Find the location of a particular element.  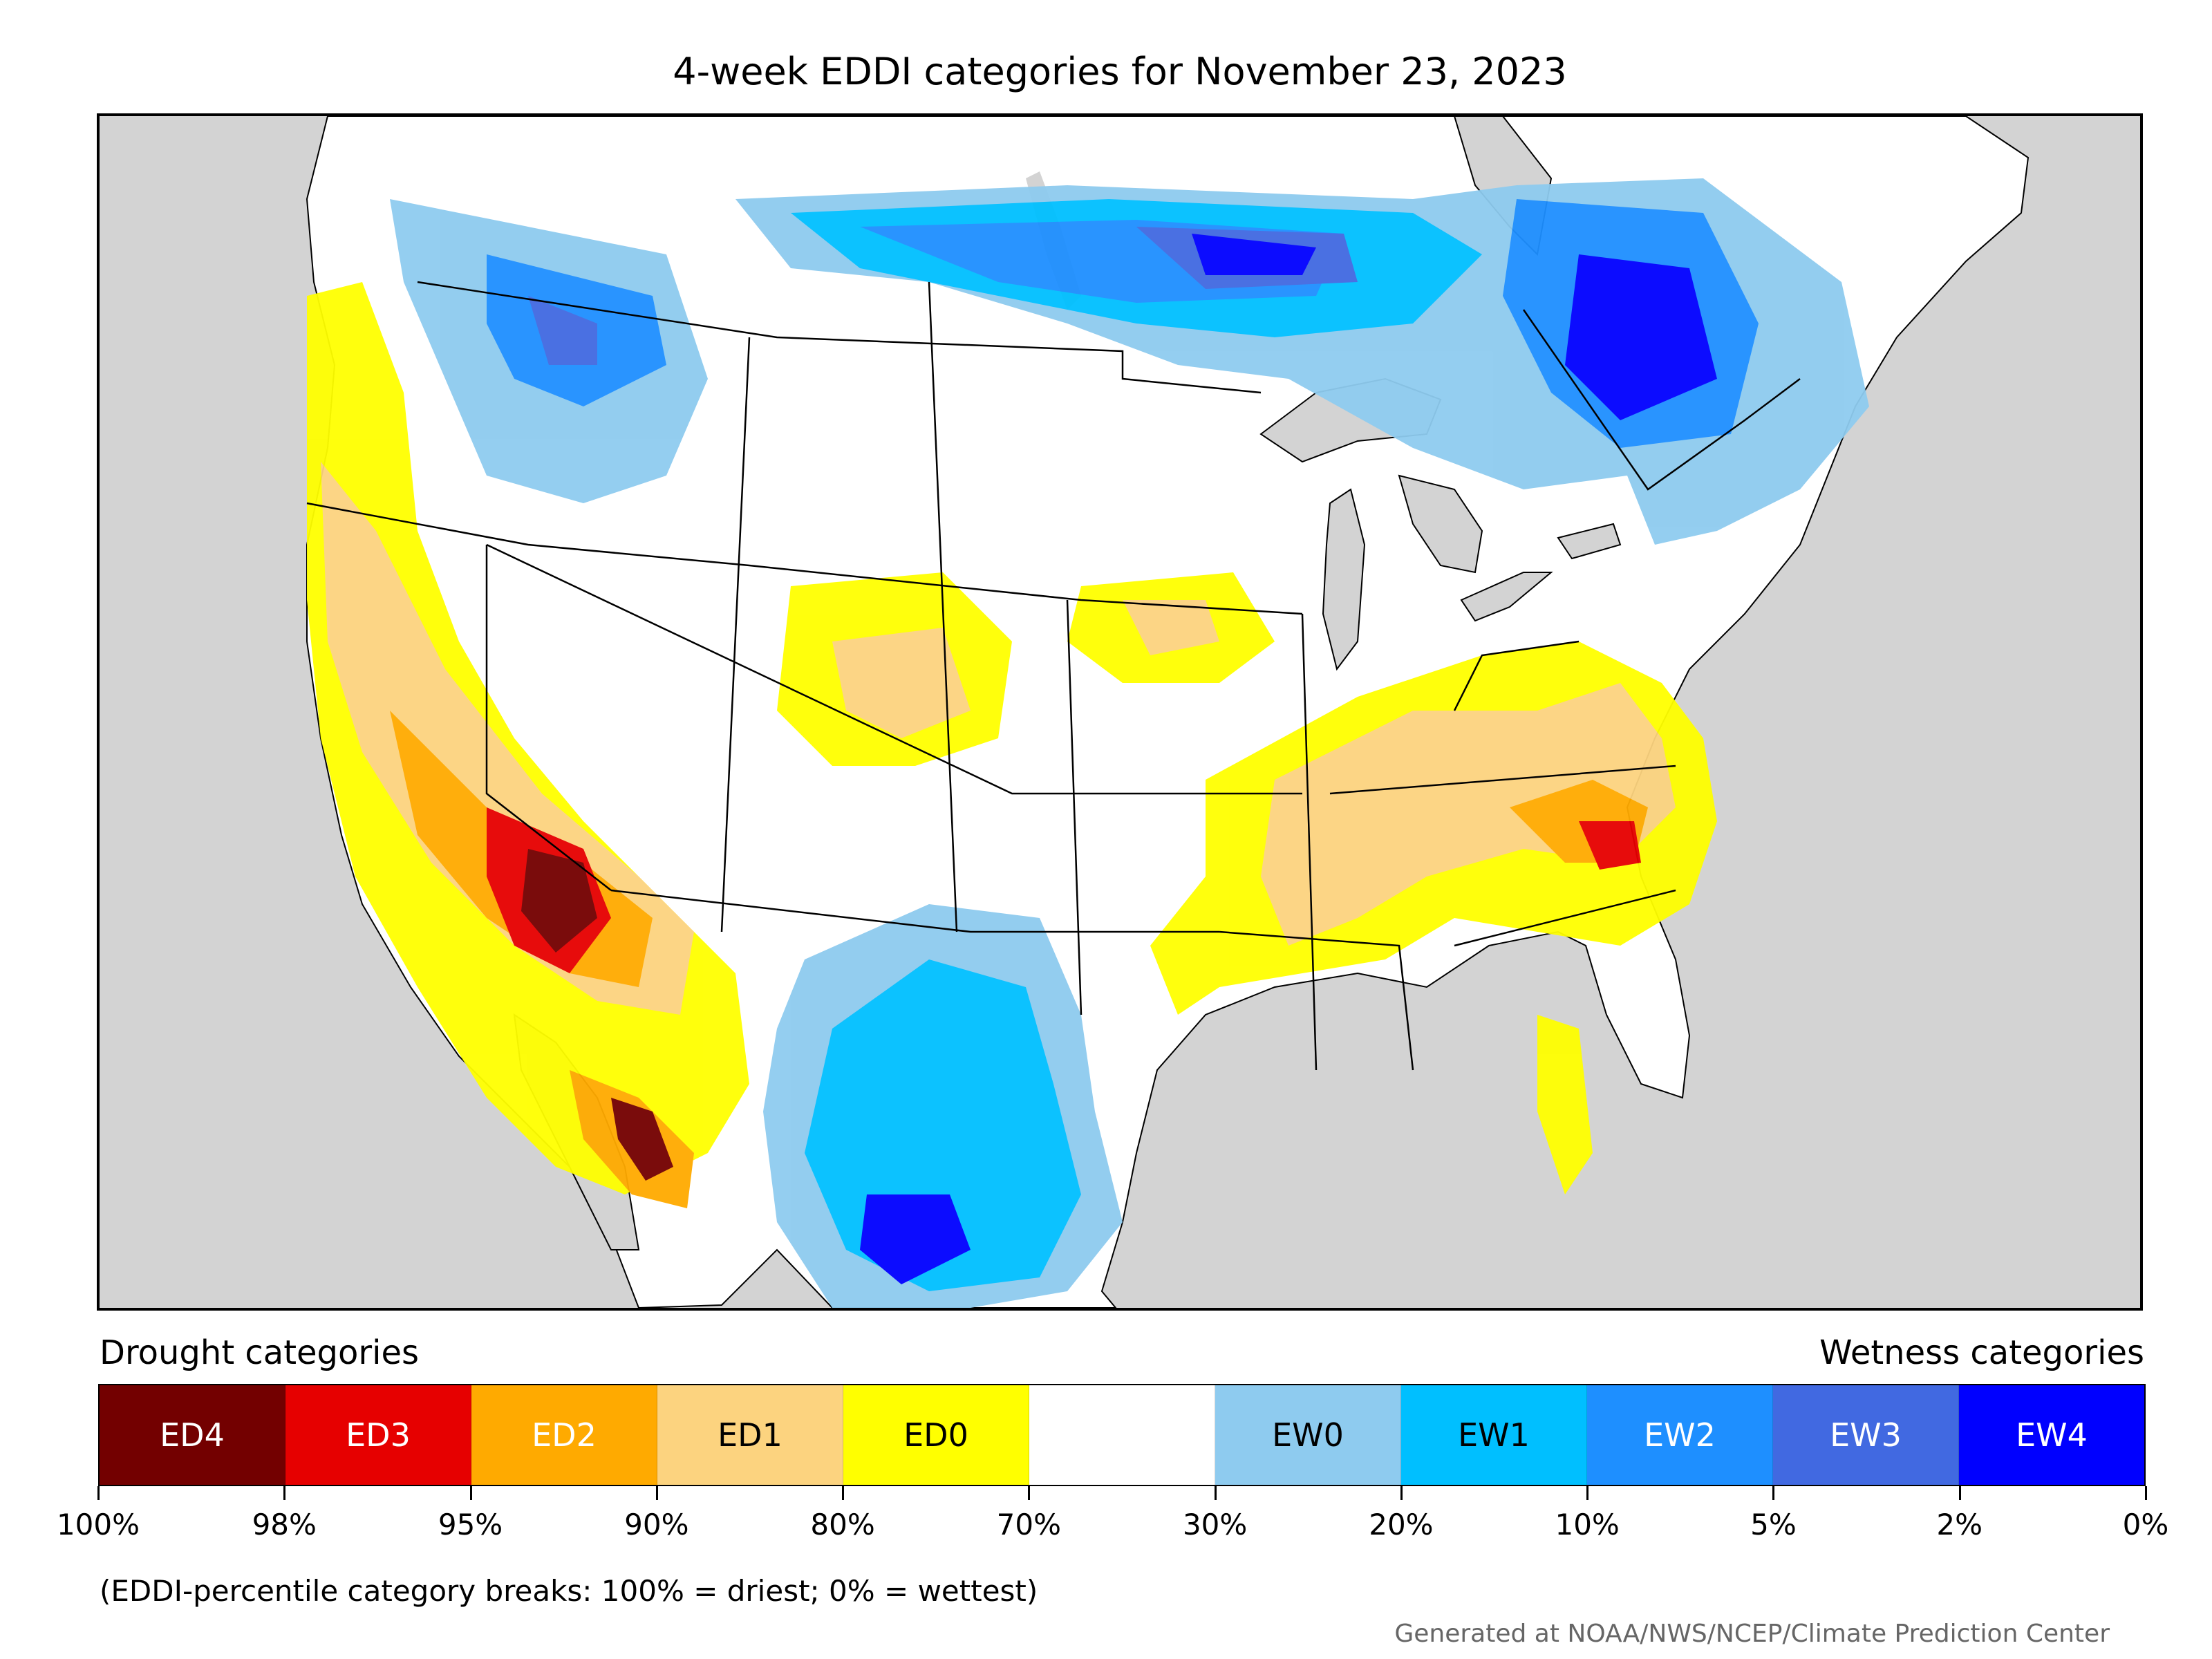

colorbar-tick-label: 30% is located at coordinates (1215, 1525).